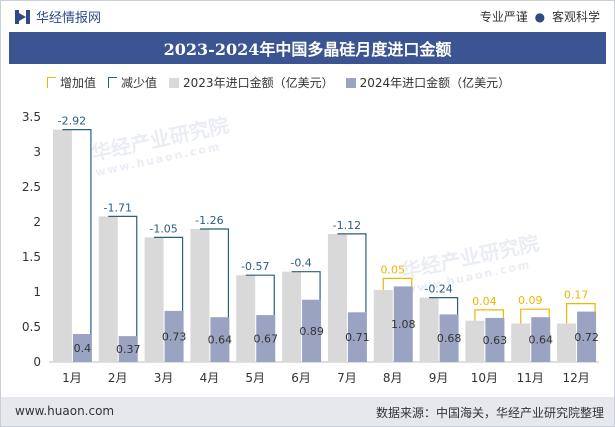  What do you see at coordinates (22, 16) in the screenshot?
I see `brand-logo-icon` at bounding box center [22, 16].